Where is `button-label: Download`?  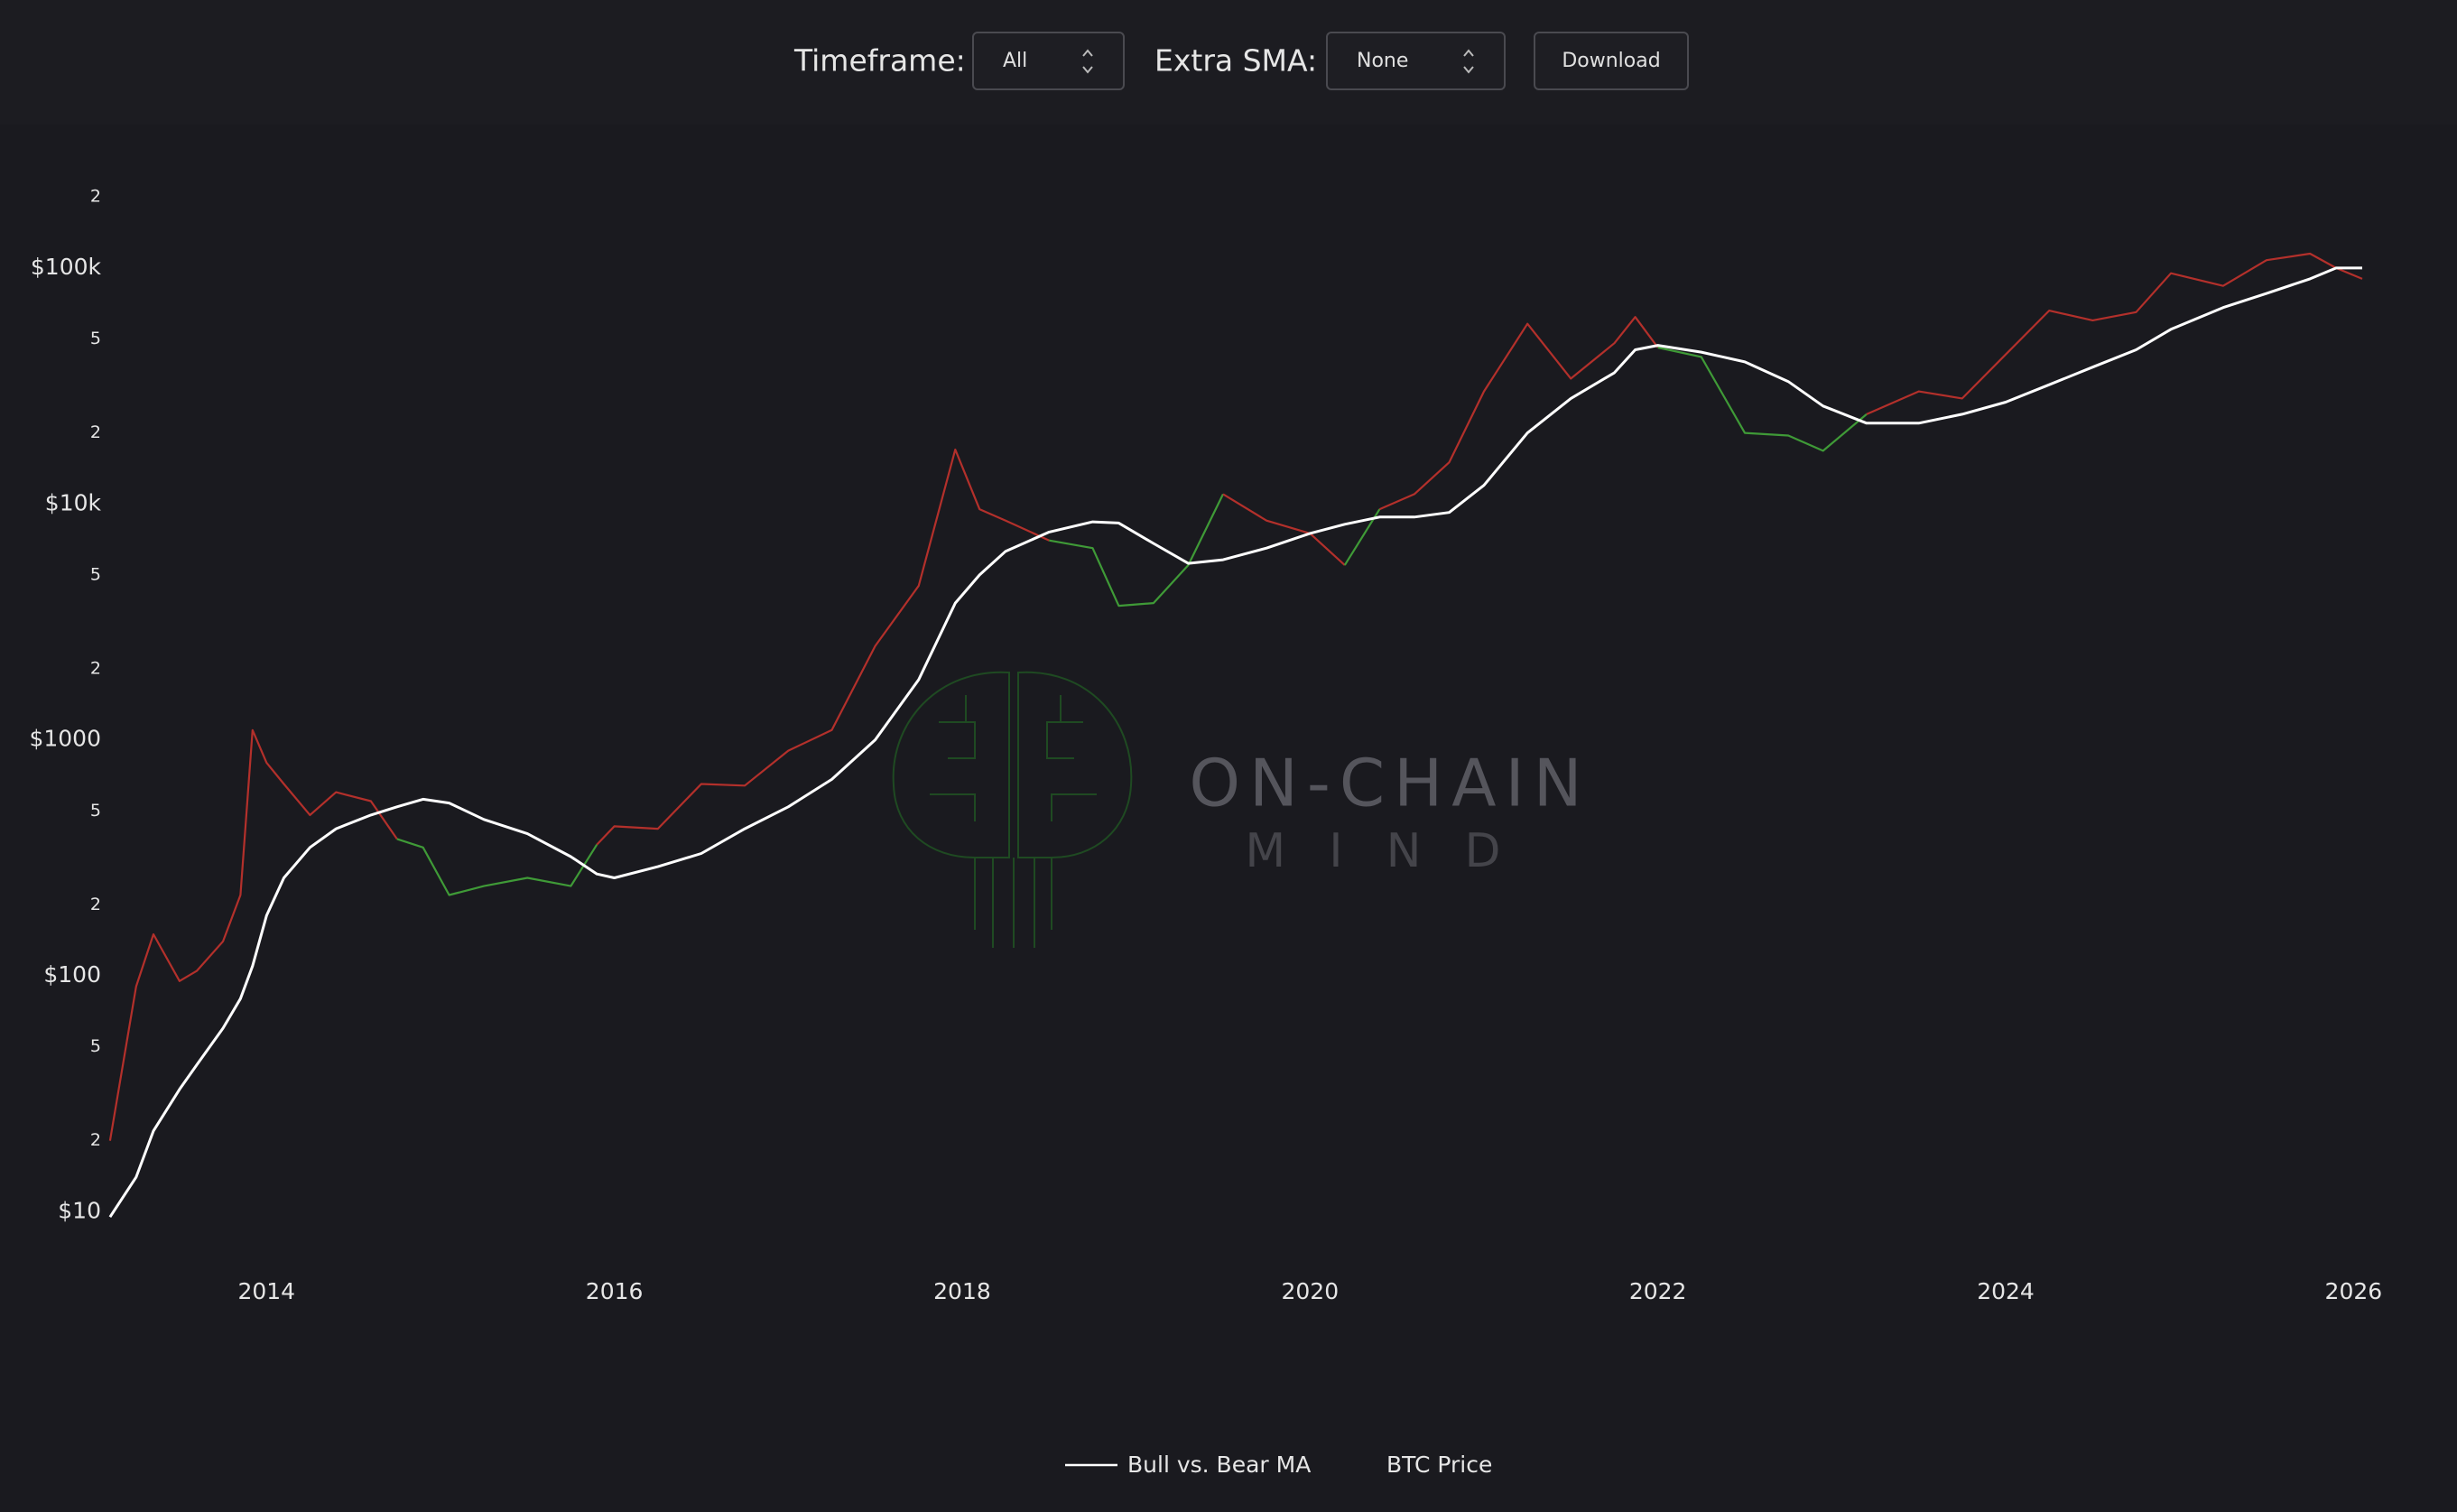
button-label: Download is located at coordinates (1611, 61).